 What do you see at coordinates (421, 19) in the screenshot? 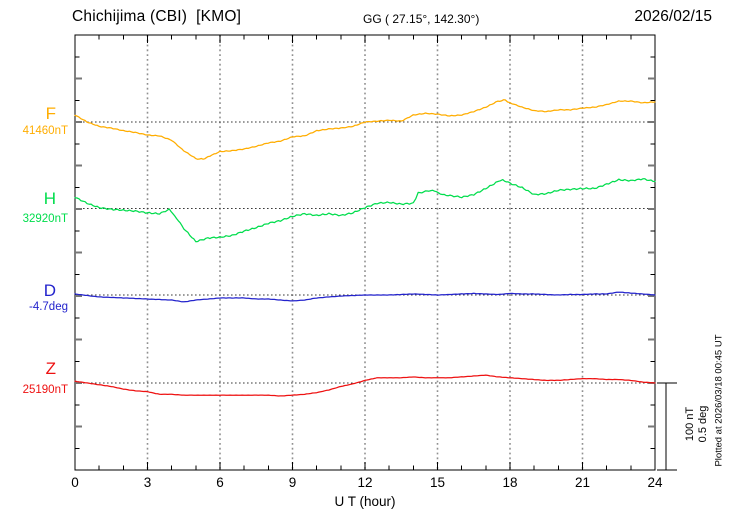
I see `geographic-coordinates: GG ( 27.15°, 142.30°)` at bounding box center [421, 19].